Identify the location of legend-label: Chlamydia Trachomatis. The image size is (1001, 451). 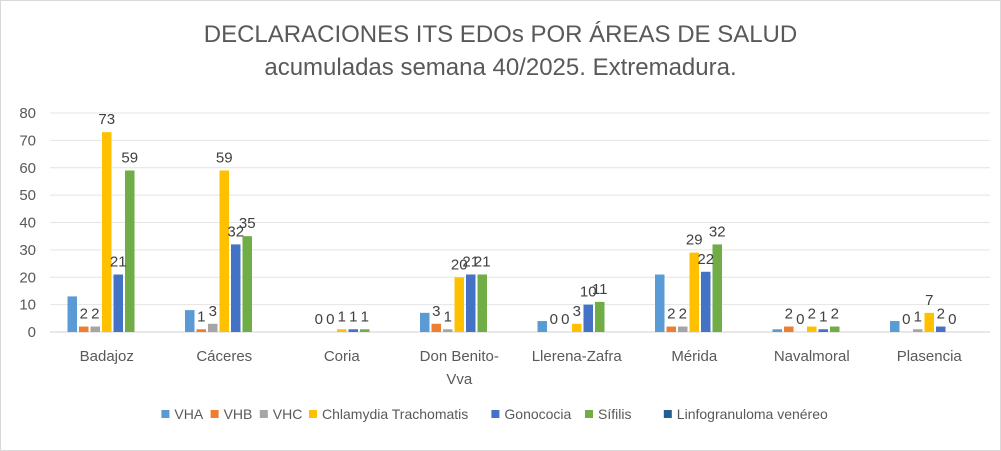
(395, 414).